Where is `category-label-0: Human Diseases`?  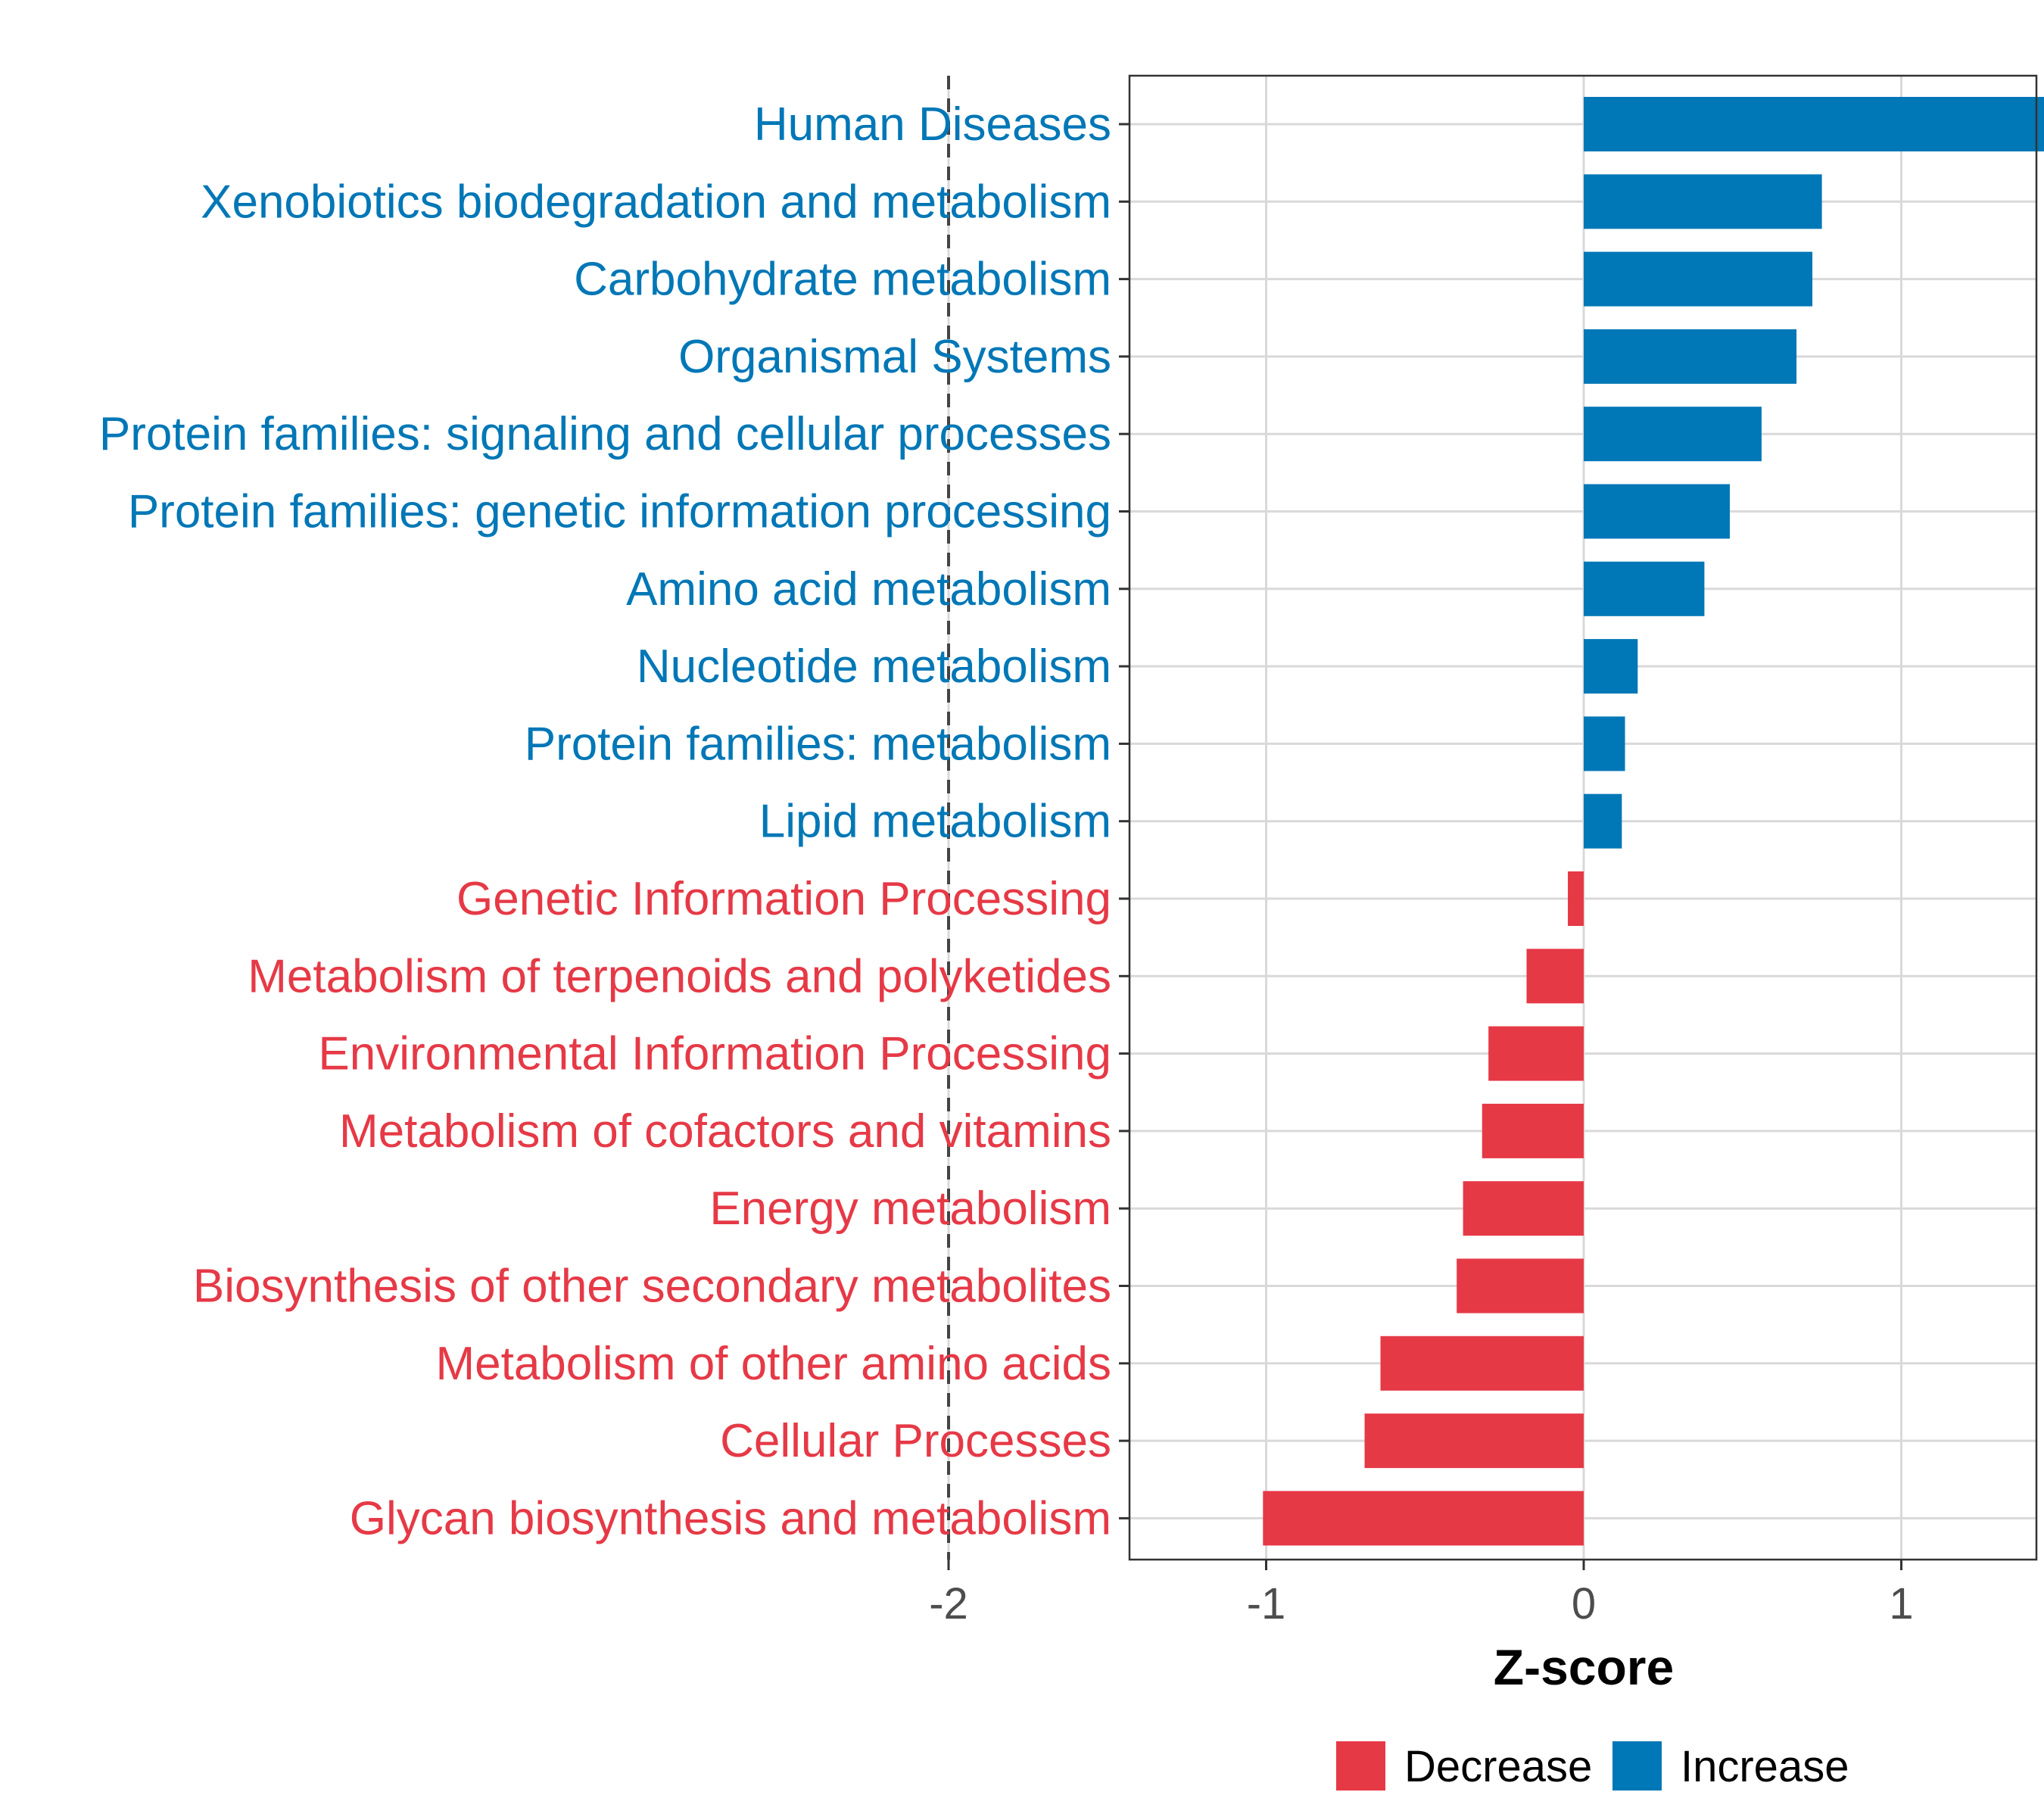
category-label-0: Human Diseases is located at coordinates (933, 124).